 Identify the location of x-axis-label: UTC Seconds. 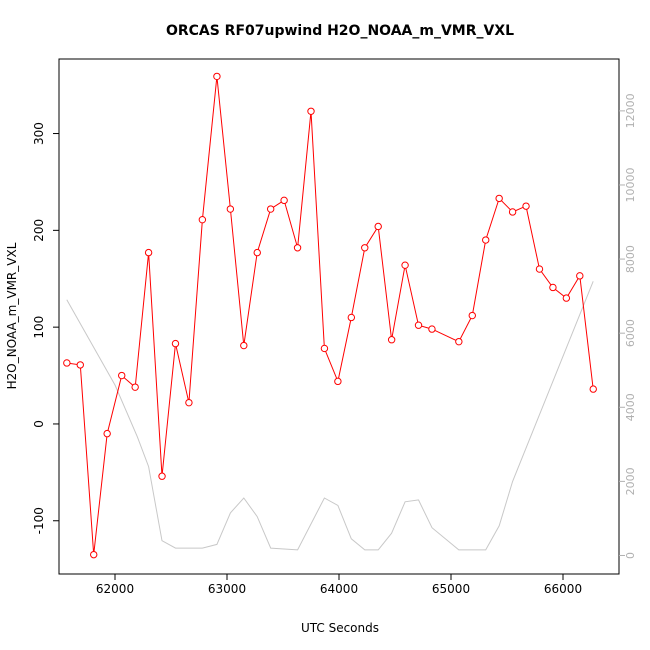
(340, 628).